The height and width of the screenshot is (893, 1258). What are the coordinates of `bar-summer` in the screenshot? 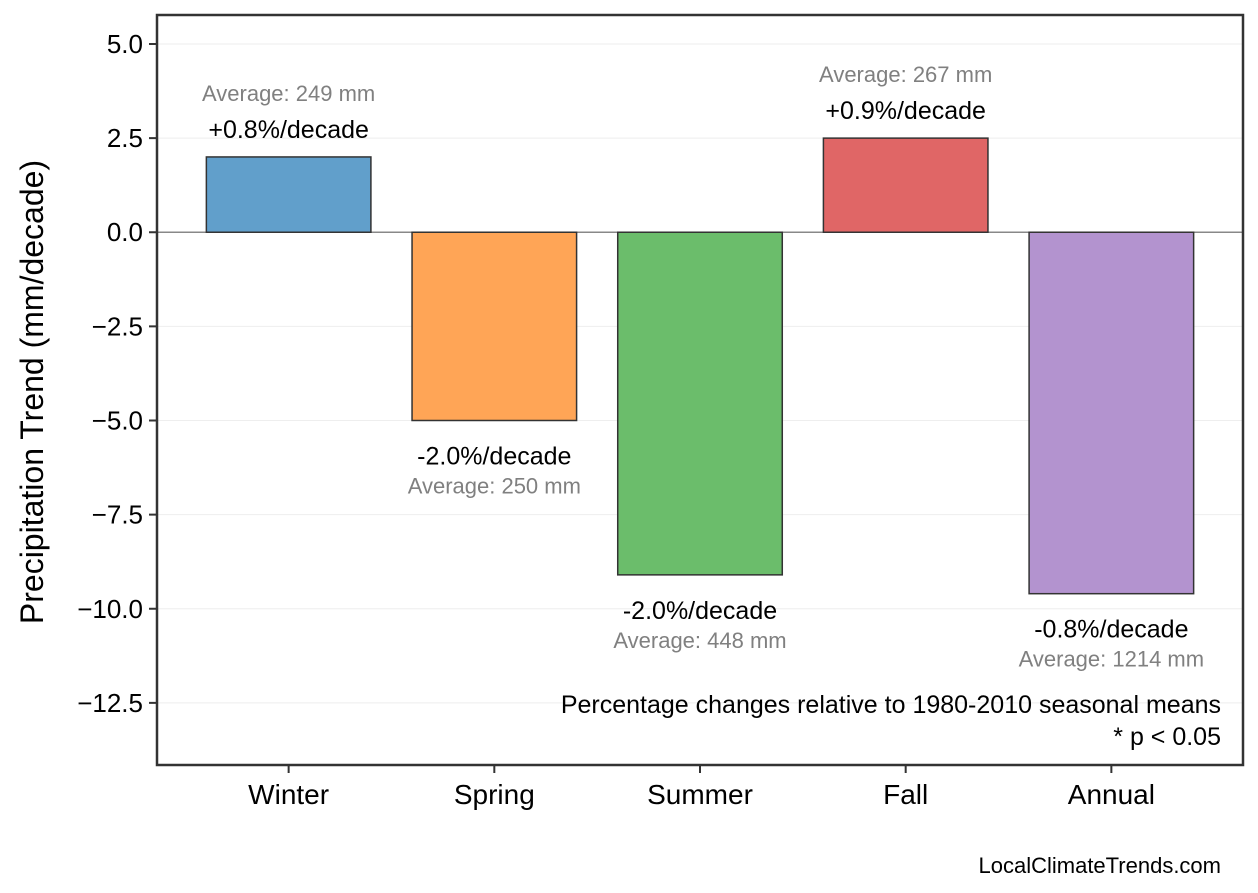 It's located at (700, 403).